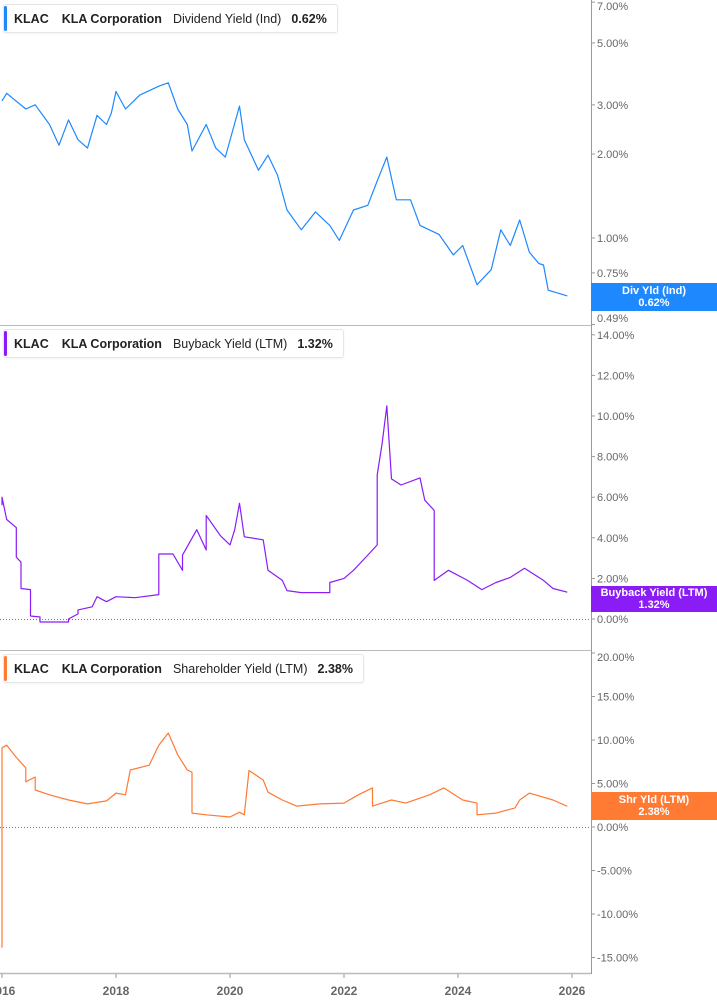 This screenshot has height=1005, width=717. I want to click on y-tick-label: 14.00%, so click(616, 336).